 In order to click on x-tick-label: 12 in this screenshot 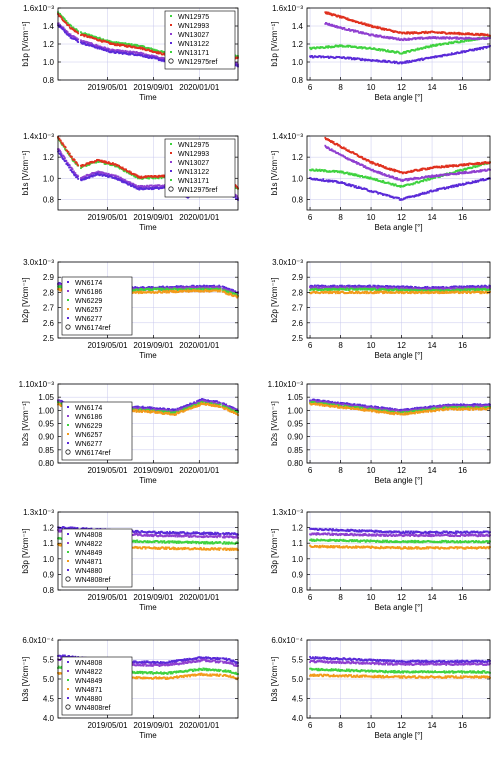, I will do `click(401, 217)`.